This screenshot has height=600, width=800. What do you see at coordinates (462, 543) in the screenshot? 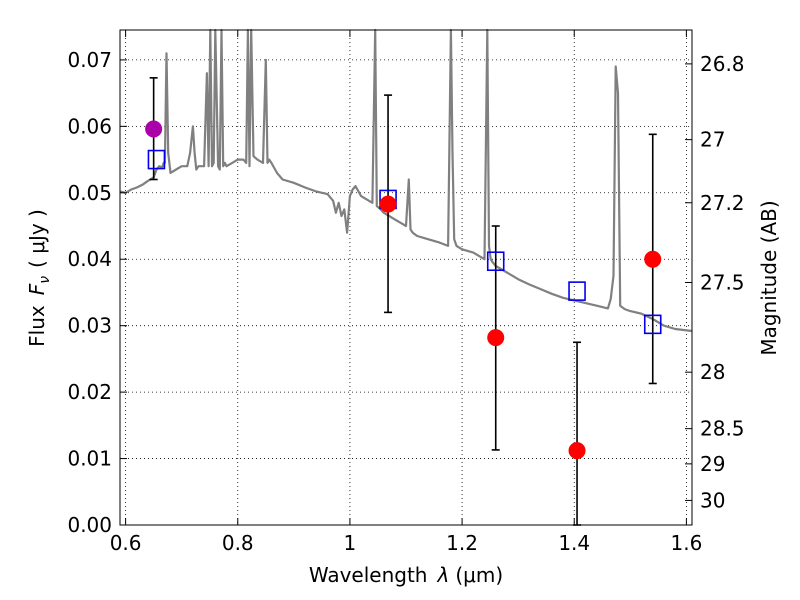
I see `x-tick-label: 1.2` at bounding box center [462, 543].